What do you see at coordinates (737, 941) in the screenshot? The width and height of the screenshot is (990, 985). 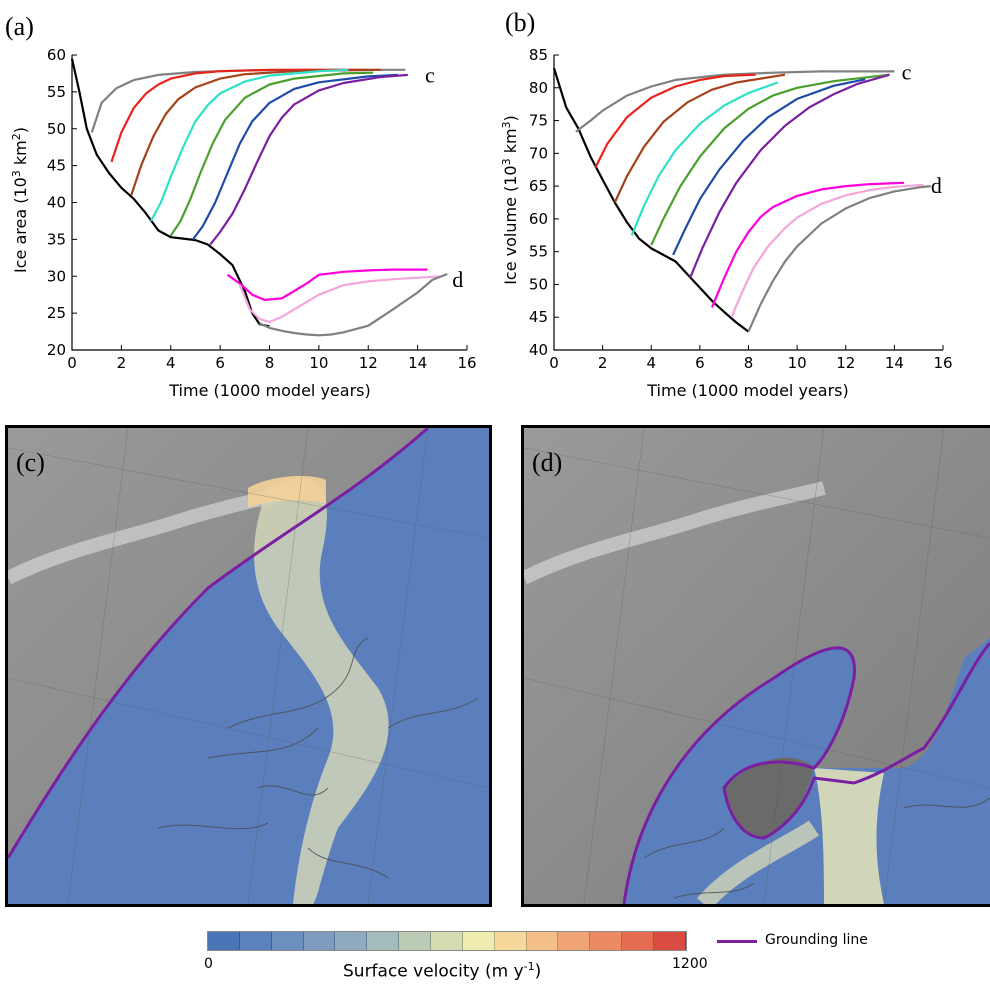 I see `grounding-line-legend-swatch` at bounding box center [737, 941].